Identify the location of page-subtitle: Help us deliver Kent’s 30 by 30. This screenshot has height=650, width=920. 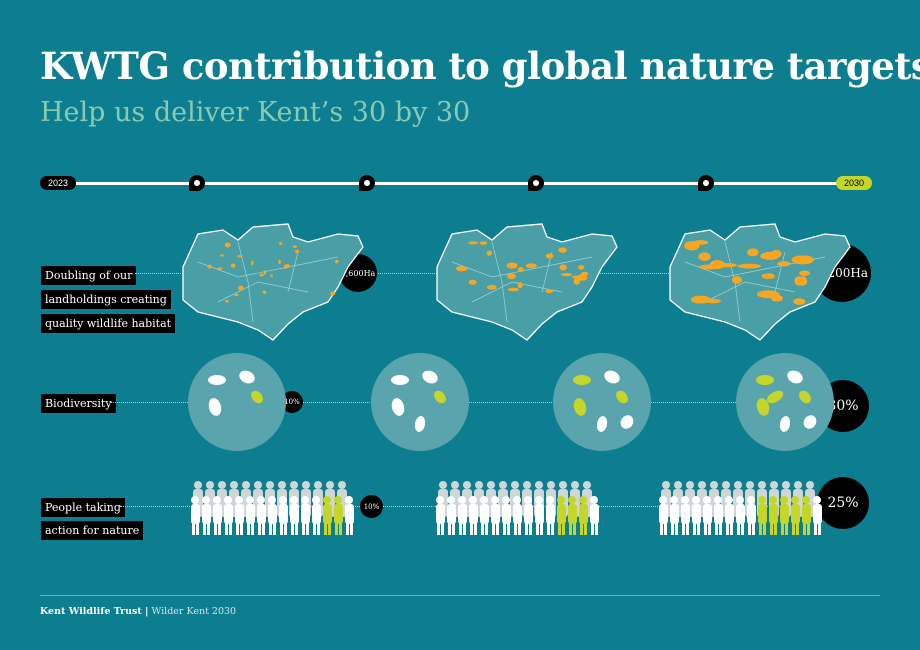
(255, 112).